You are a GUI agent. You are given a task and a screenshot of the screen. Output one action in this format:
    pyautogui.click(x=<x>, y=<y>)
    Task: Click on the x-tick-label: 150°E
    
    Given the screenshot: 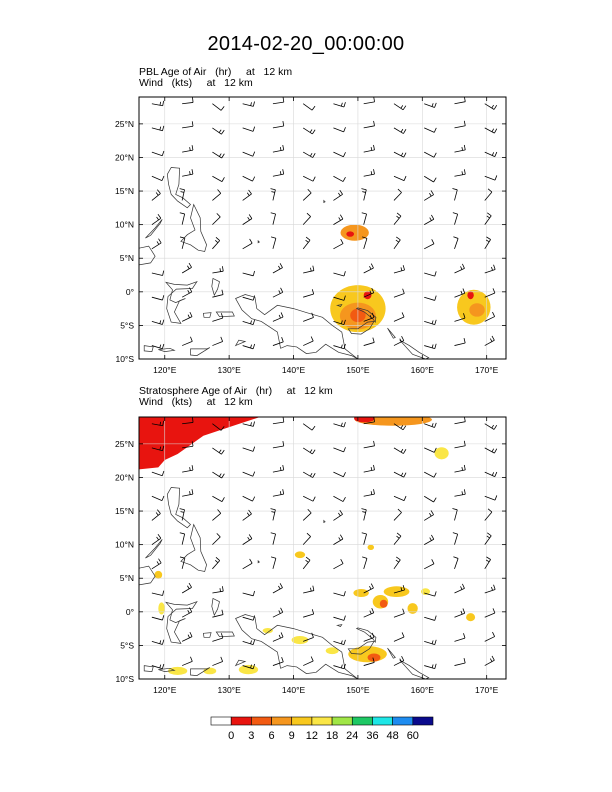 What is the action you would take?
    pyautogui.click(x=358, y=370)
    